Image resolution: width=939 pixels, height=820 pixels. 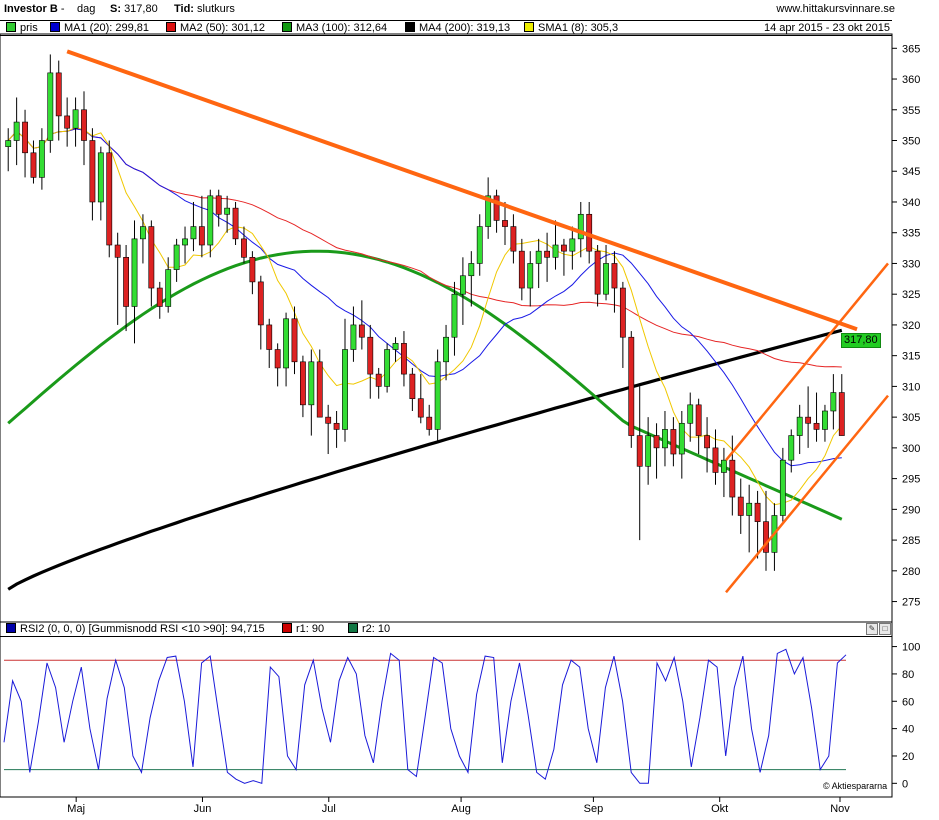 What do you see at coordinates (911, 111) in the screenshot?
I see `price-tick-label: 355` at bounding box center [911, 111].